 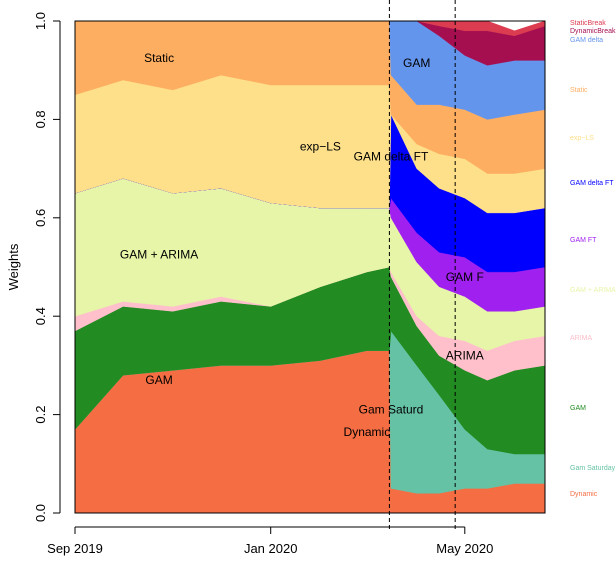 What do you see at coordinates (584, 494) in the screenshot?
I see `legend-entry: Dynamic` at bounding box center [584, 494].